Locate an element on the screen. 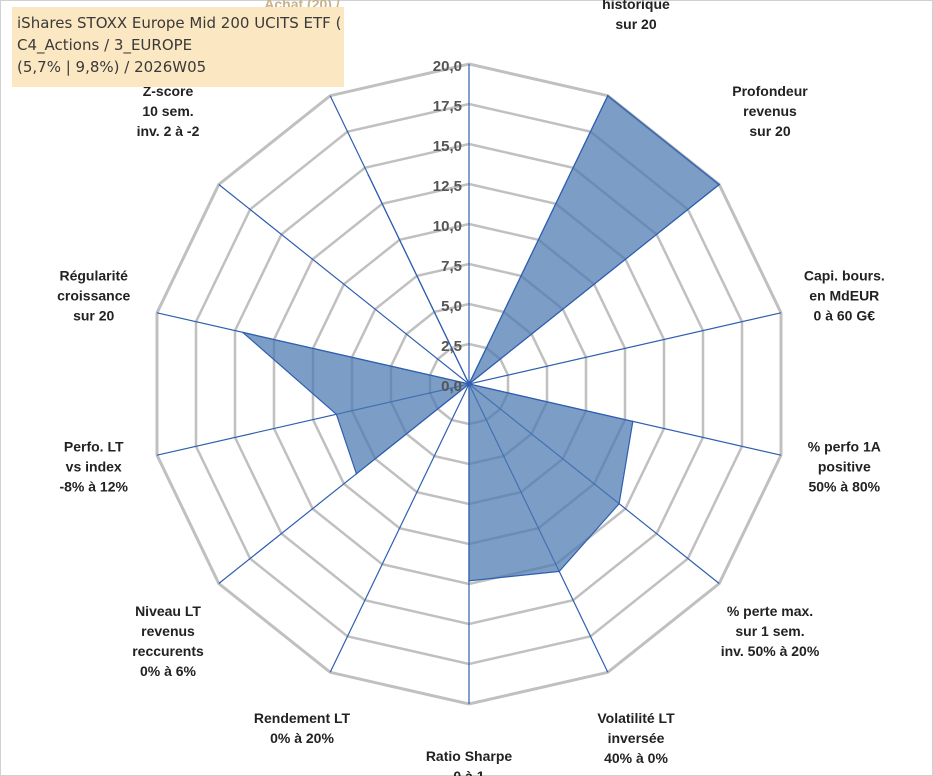  axis-label-2: Profondeur is located at coordinates (770, 91).